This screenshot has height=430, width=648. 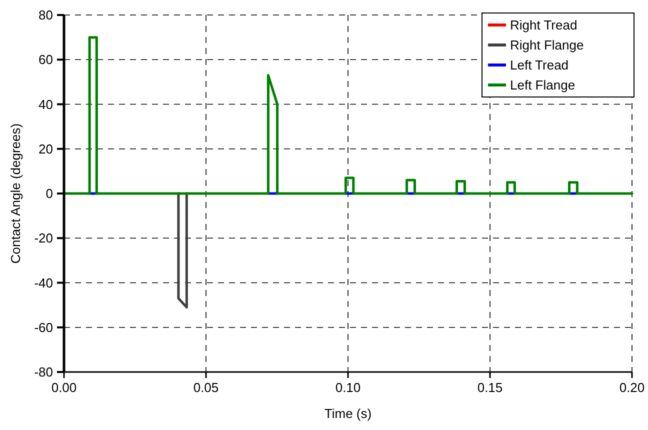 What do you see at coordinates (348, 387) in the screenshot?
I see `x-tick-label: 0.10` at bounding box center [348, 387].